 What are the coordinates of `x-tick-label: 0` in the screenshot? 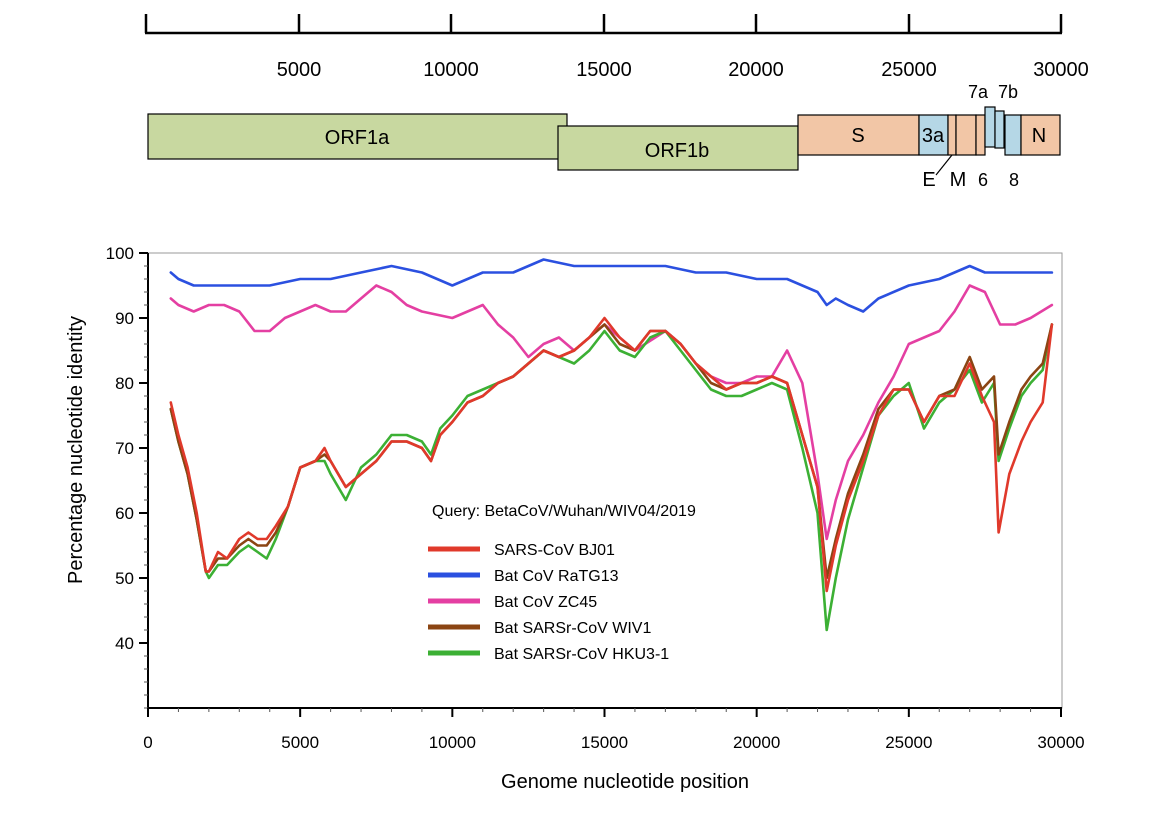 It's located at (147, 742).